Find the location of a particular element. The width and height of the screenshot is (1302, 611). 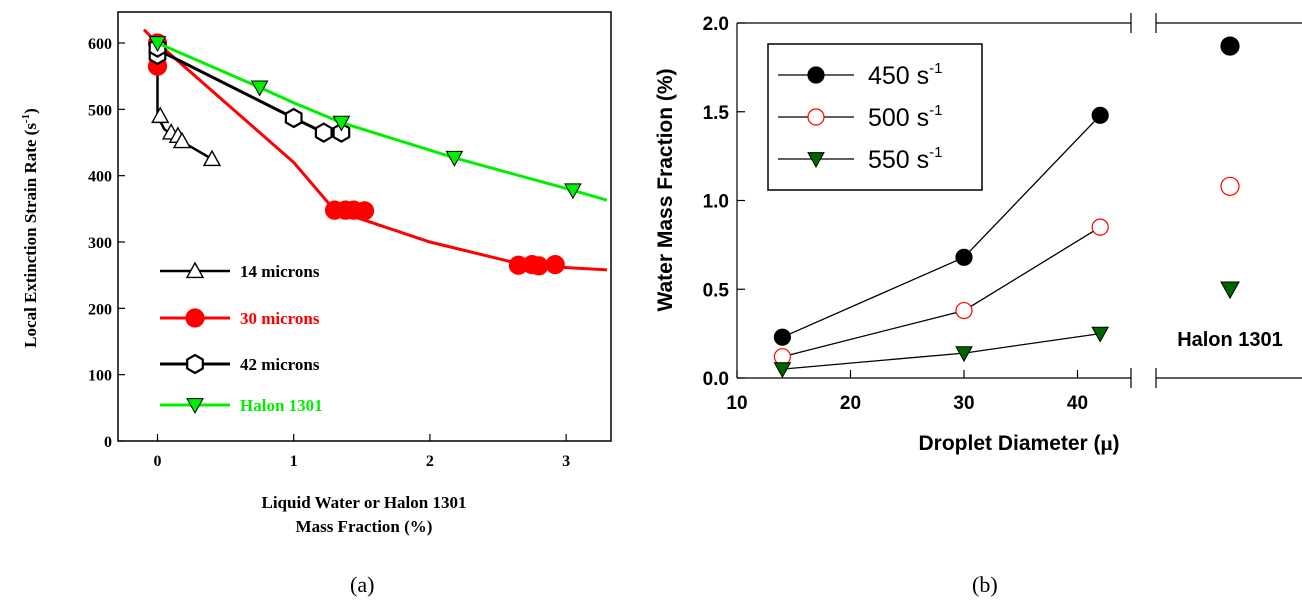

x-tick-label: 30 is located at coordinates (963, 403).